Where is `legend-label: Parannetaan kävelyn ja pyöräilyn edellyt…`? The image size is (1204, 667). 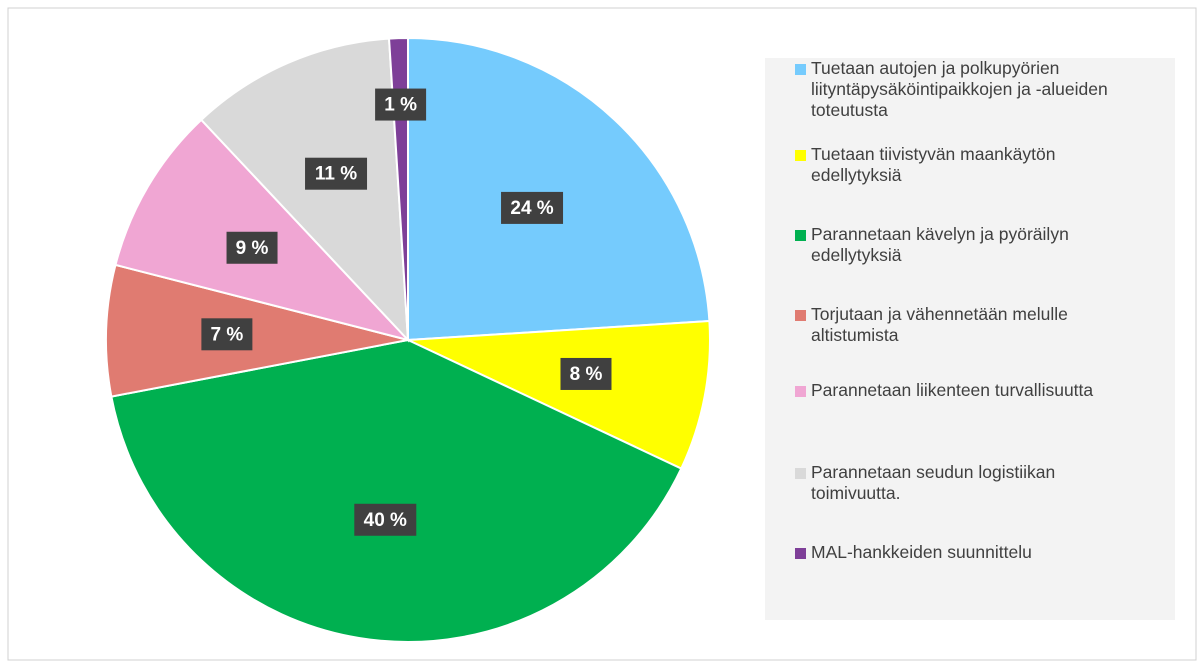 legend-label: Parannetaan kävelyn ja pyöräilyn edellyt… is located at coordinates (940, 244).